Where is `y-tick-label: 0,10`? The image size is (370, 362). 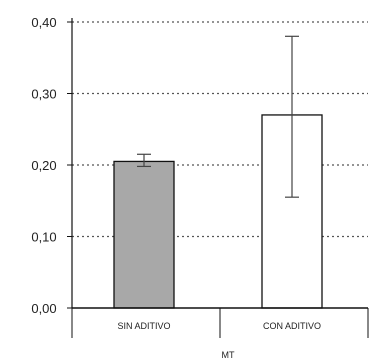 y-tick-label: 0,10 is located at coordinates (43, 237).